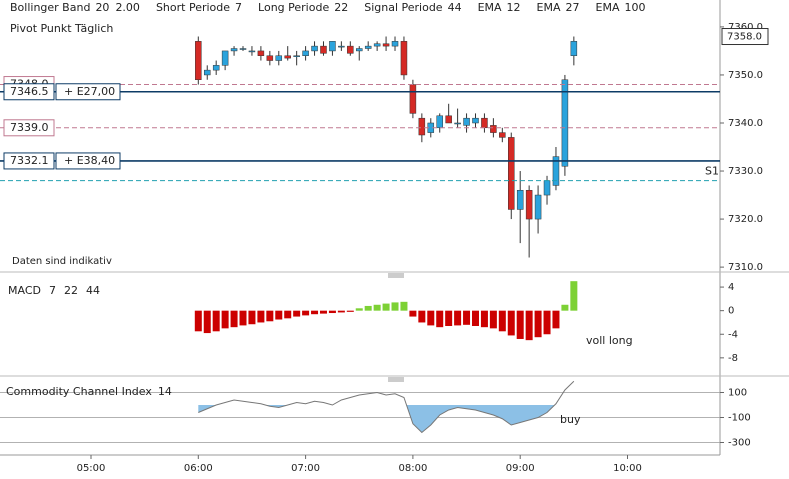 The height and width of the screenshot is (479, 789). Describe the element at coordinates (731, 287) in the screenshot. I see `y-tick-label: 4` at that location.